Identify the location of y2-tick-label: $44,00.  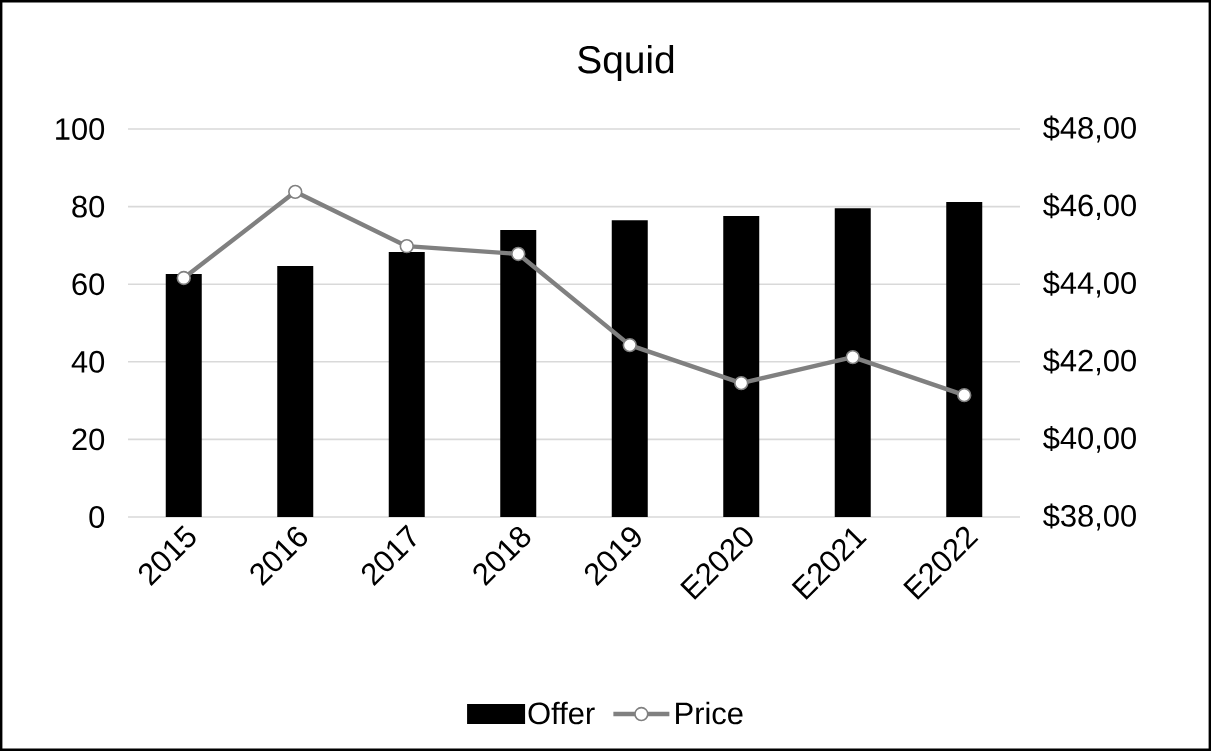
(1089, 284).